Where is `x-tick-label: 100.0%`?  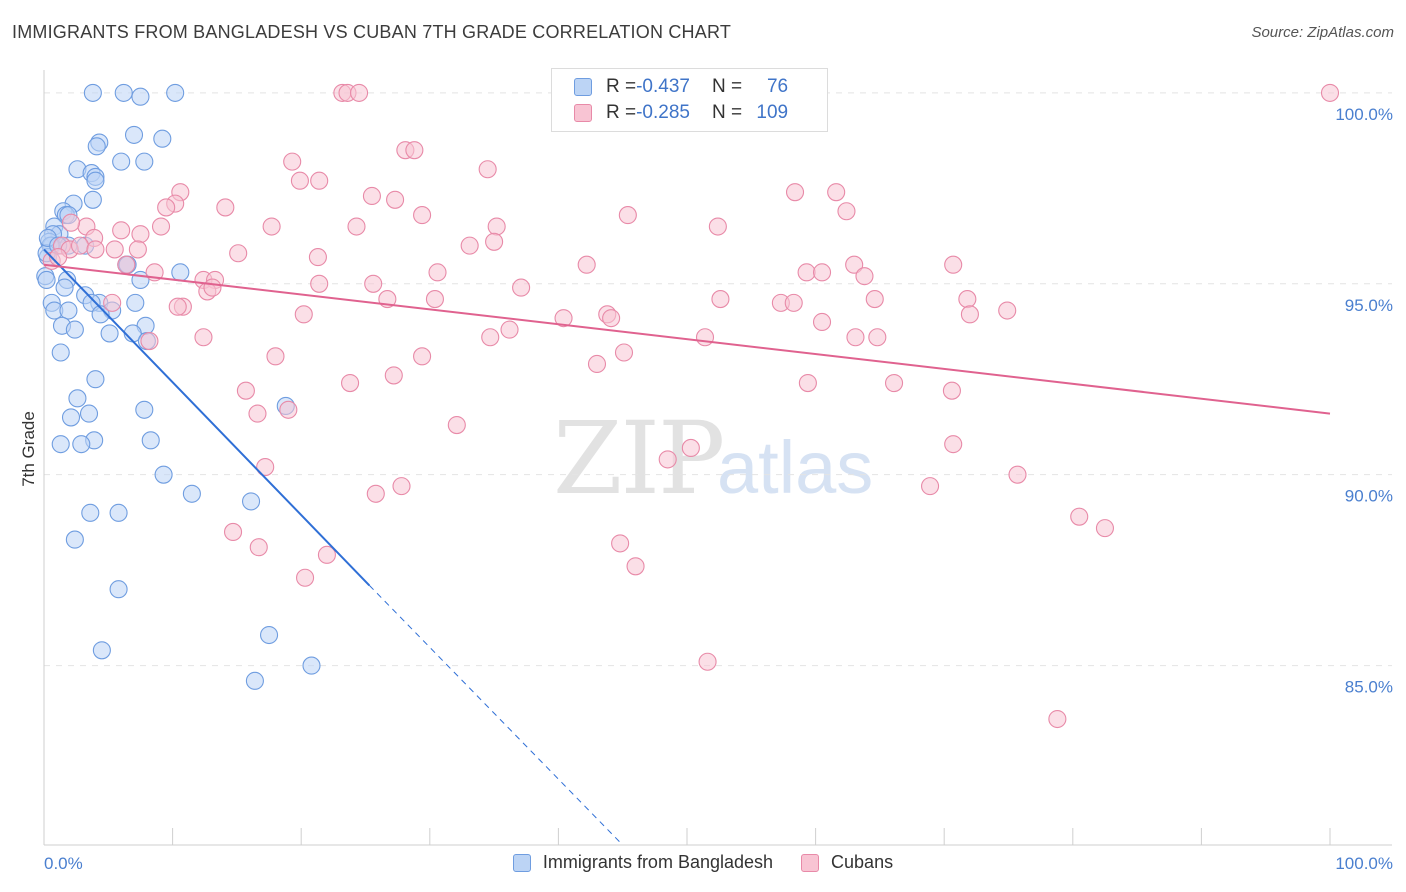 x-tick-label: 100.0% is located at coordinates (1364, 863).